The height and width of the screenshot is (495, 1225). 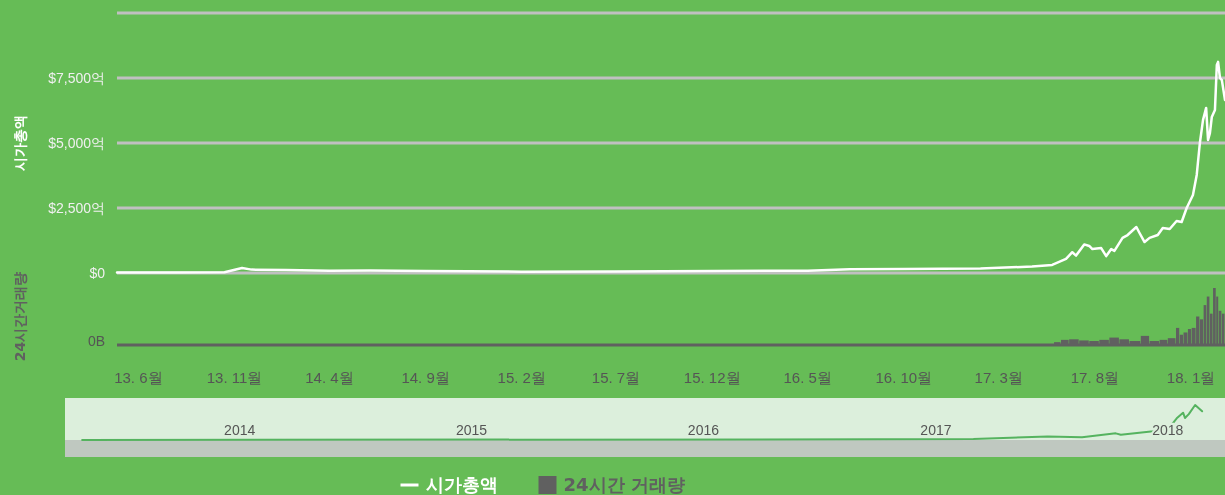 What do you see at coordinates (19, 143) in the screenshot?
I see `y-axis-title: 시가총액` at bounding box center [19, 143].